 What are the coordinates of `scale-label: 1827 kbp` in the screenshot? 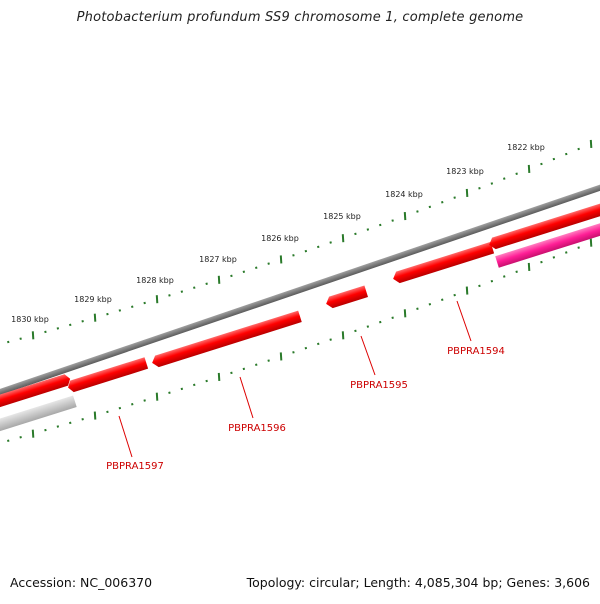 It's located at (218, 259).